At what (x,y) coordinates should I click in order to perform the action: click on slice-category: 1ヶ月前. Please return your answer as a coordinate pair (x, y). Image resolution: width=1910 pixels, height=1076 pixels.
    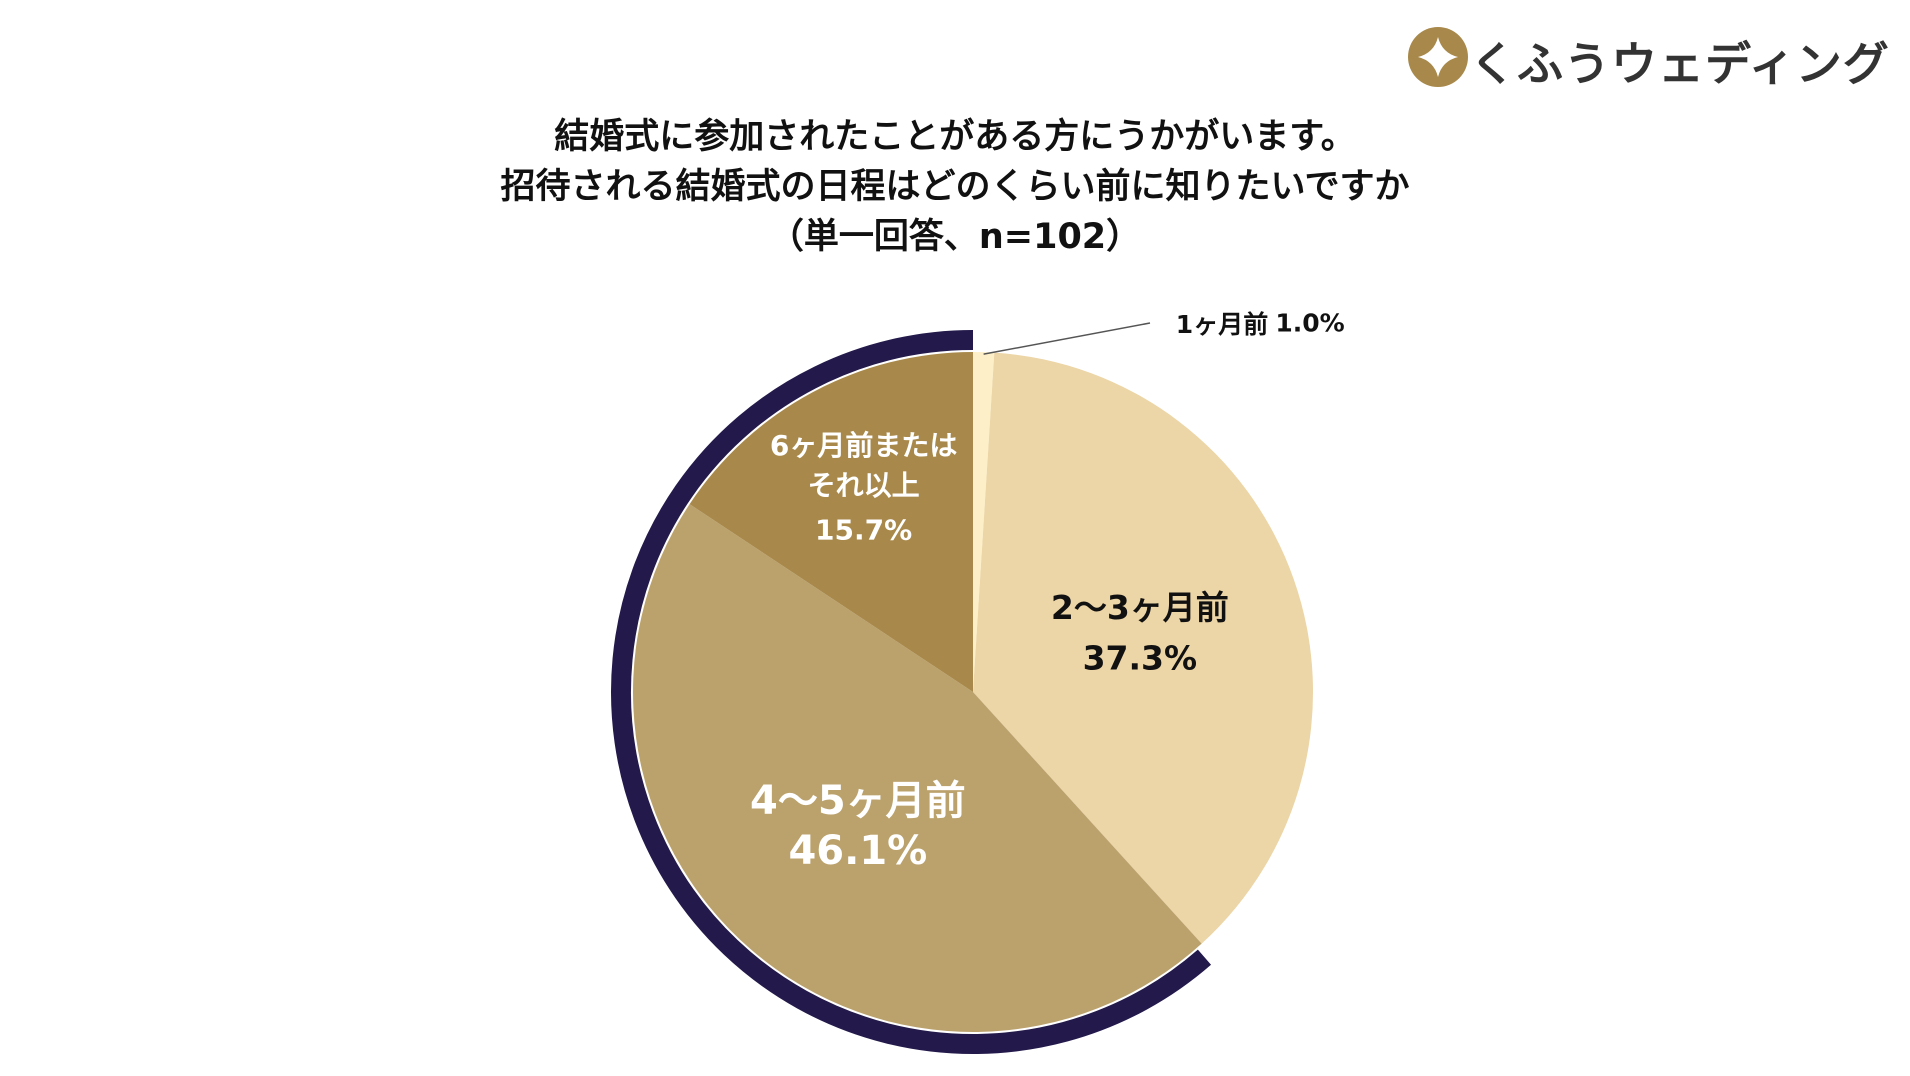
    Looking at the image, I should click on (1222, 324).